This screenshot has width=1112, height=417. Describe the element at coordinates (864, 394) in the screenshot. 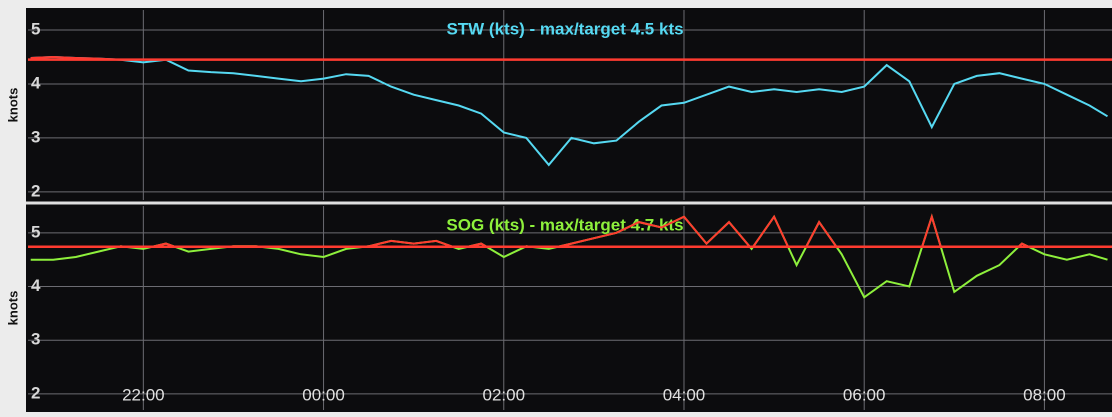

I see `x-tick-label: 06:00` at that location.